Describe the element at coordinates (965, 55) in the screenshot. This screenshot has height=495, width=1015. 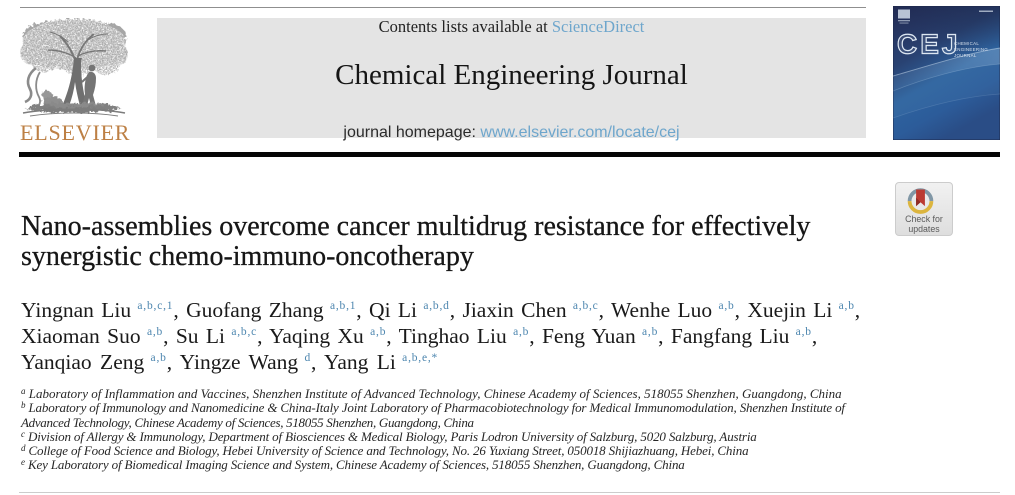
I see `svg-text: JOURNAL` at that location.